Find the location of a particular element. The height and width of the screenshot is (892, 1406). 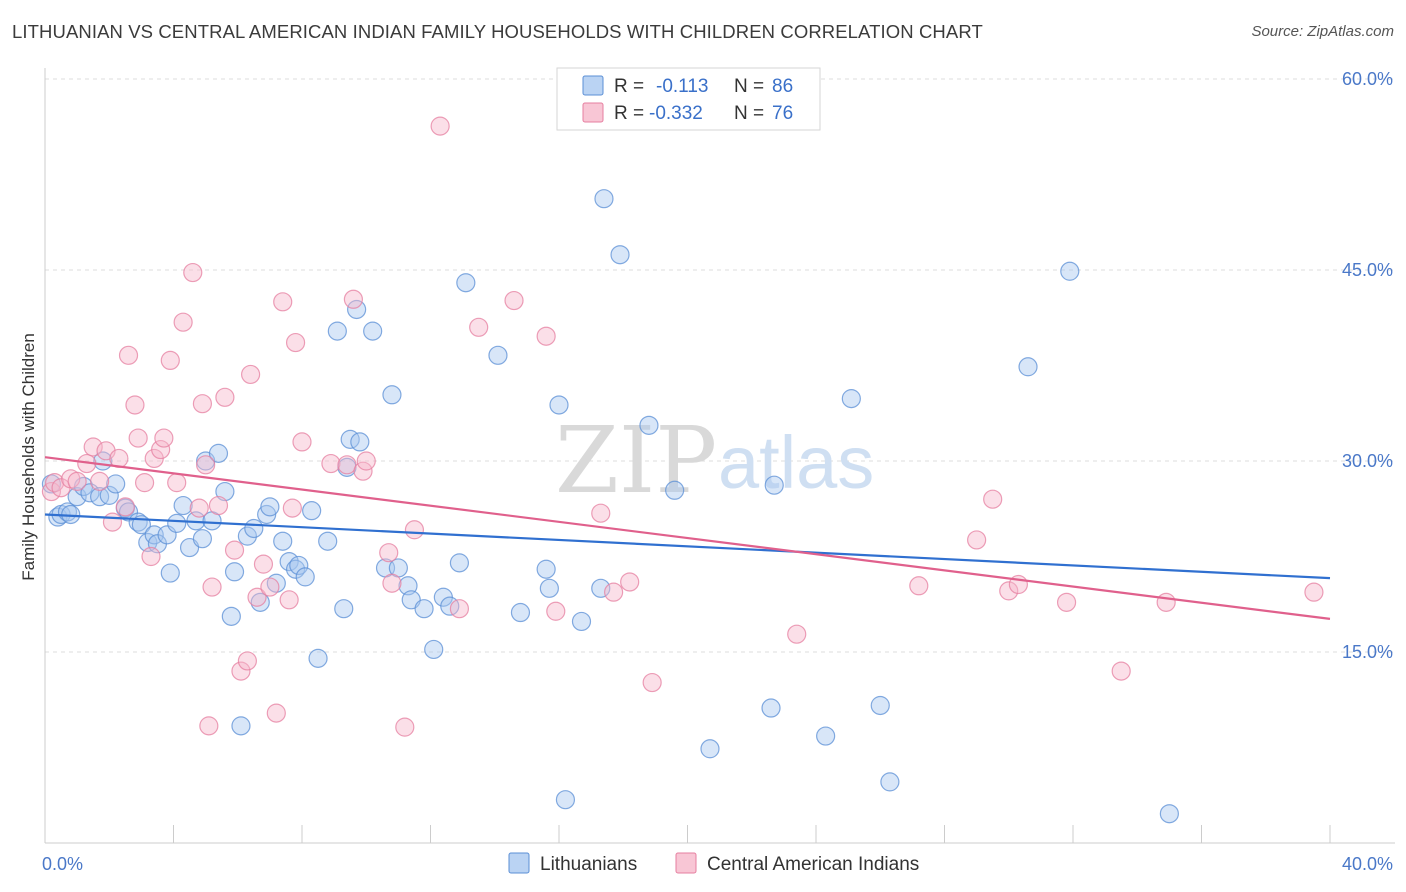

x-tick-label-min: 0.0% is located at coordinates (62, 864).